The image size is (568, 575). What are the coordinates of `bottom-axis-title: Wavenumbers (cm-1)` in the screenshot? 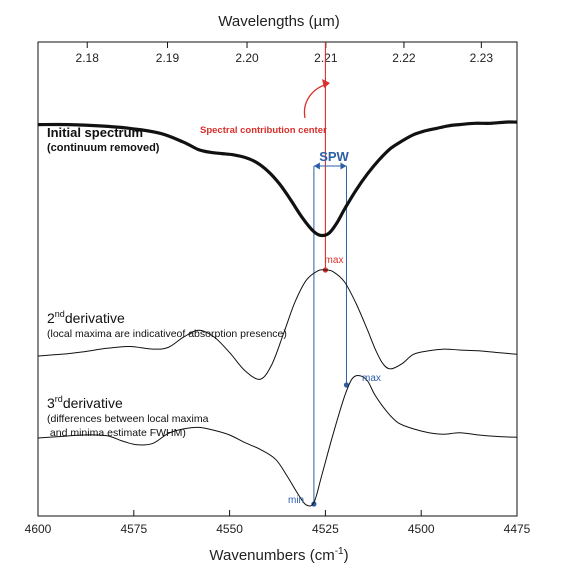 It's located at (278, 555).